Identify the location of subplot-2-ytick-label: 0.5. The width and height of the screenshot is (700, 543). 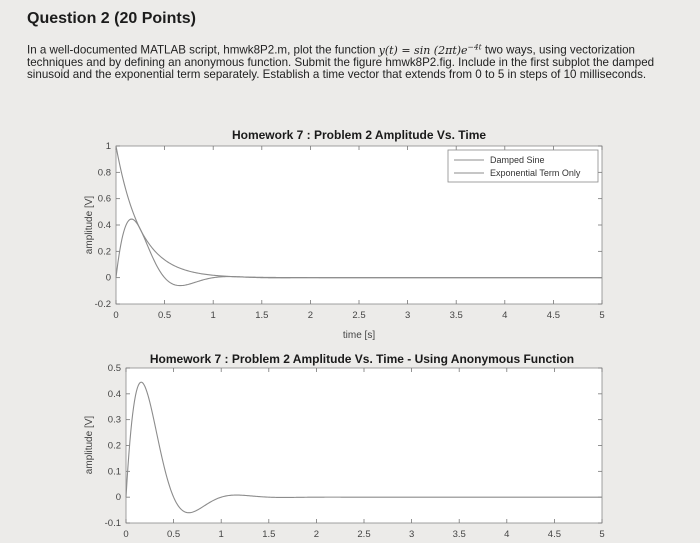
(114, 368).